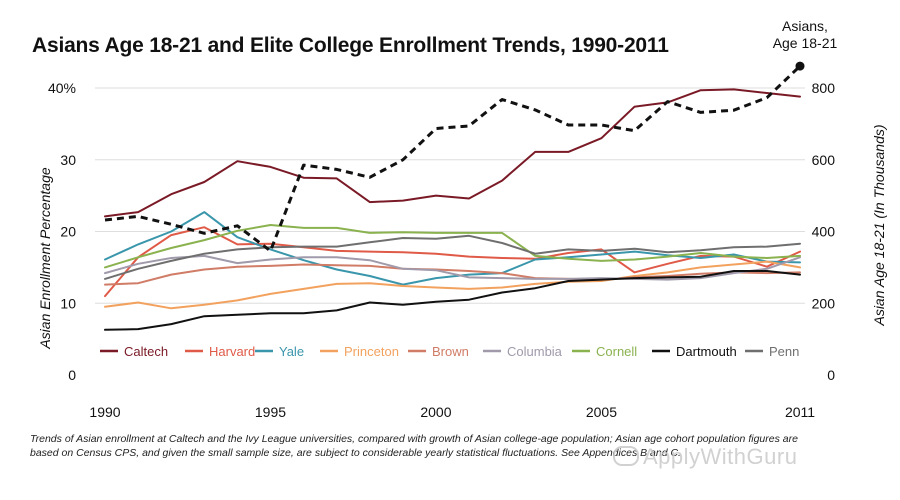  I want to click on series-line-dartmouth, so click(452, 300).